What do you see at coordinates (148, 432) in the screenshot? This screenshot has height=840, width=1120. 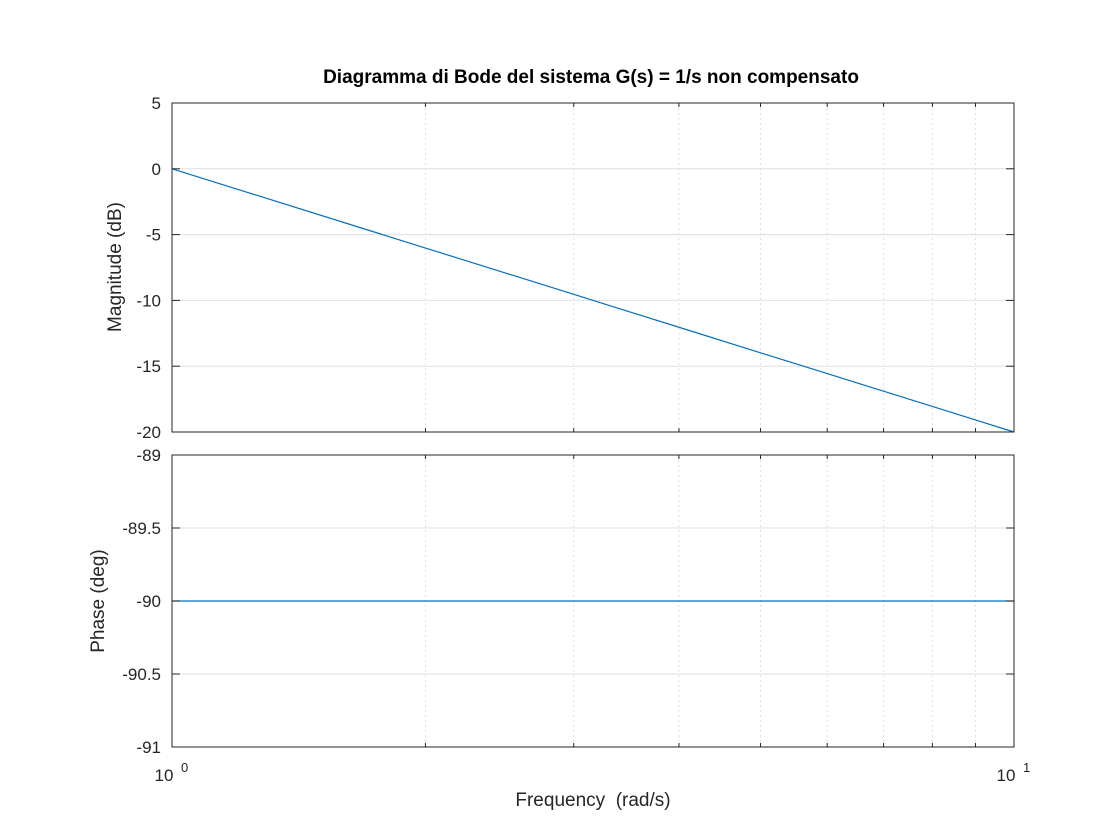 I see `magnitude-y-tick-label: -20` at bounding box center [148, 432].